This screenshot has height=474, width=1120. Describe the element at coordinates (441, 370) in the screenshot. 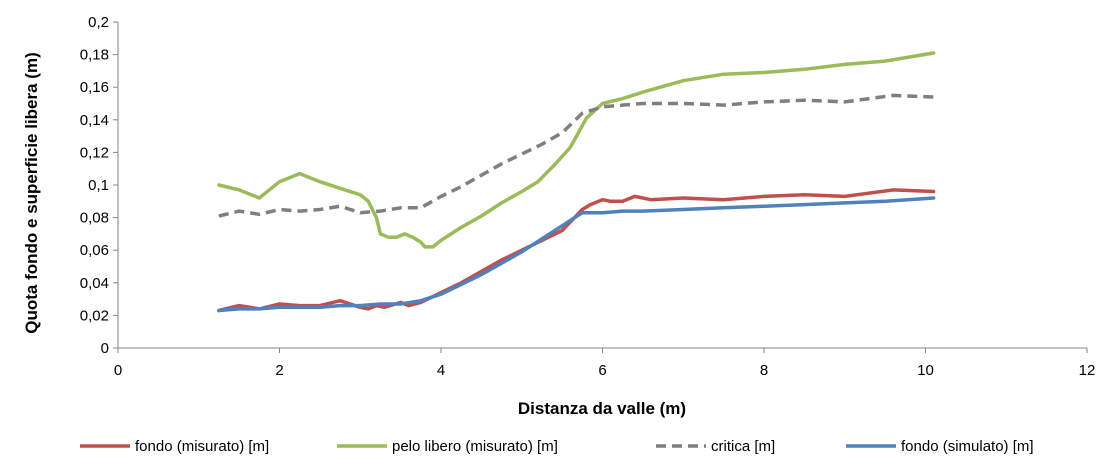

I see `x-tick-label: 4` at that location.